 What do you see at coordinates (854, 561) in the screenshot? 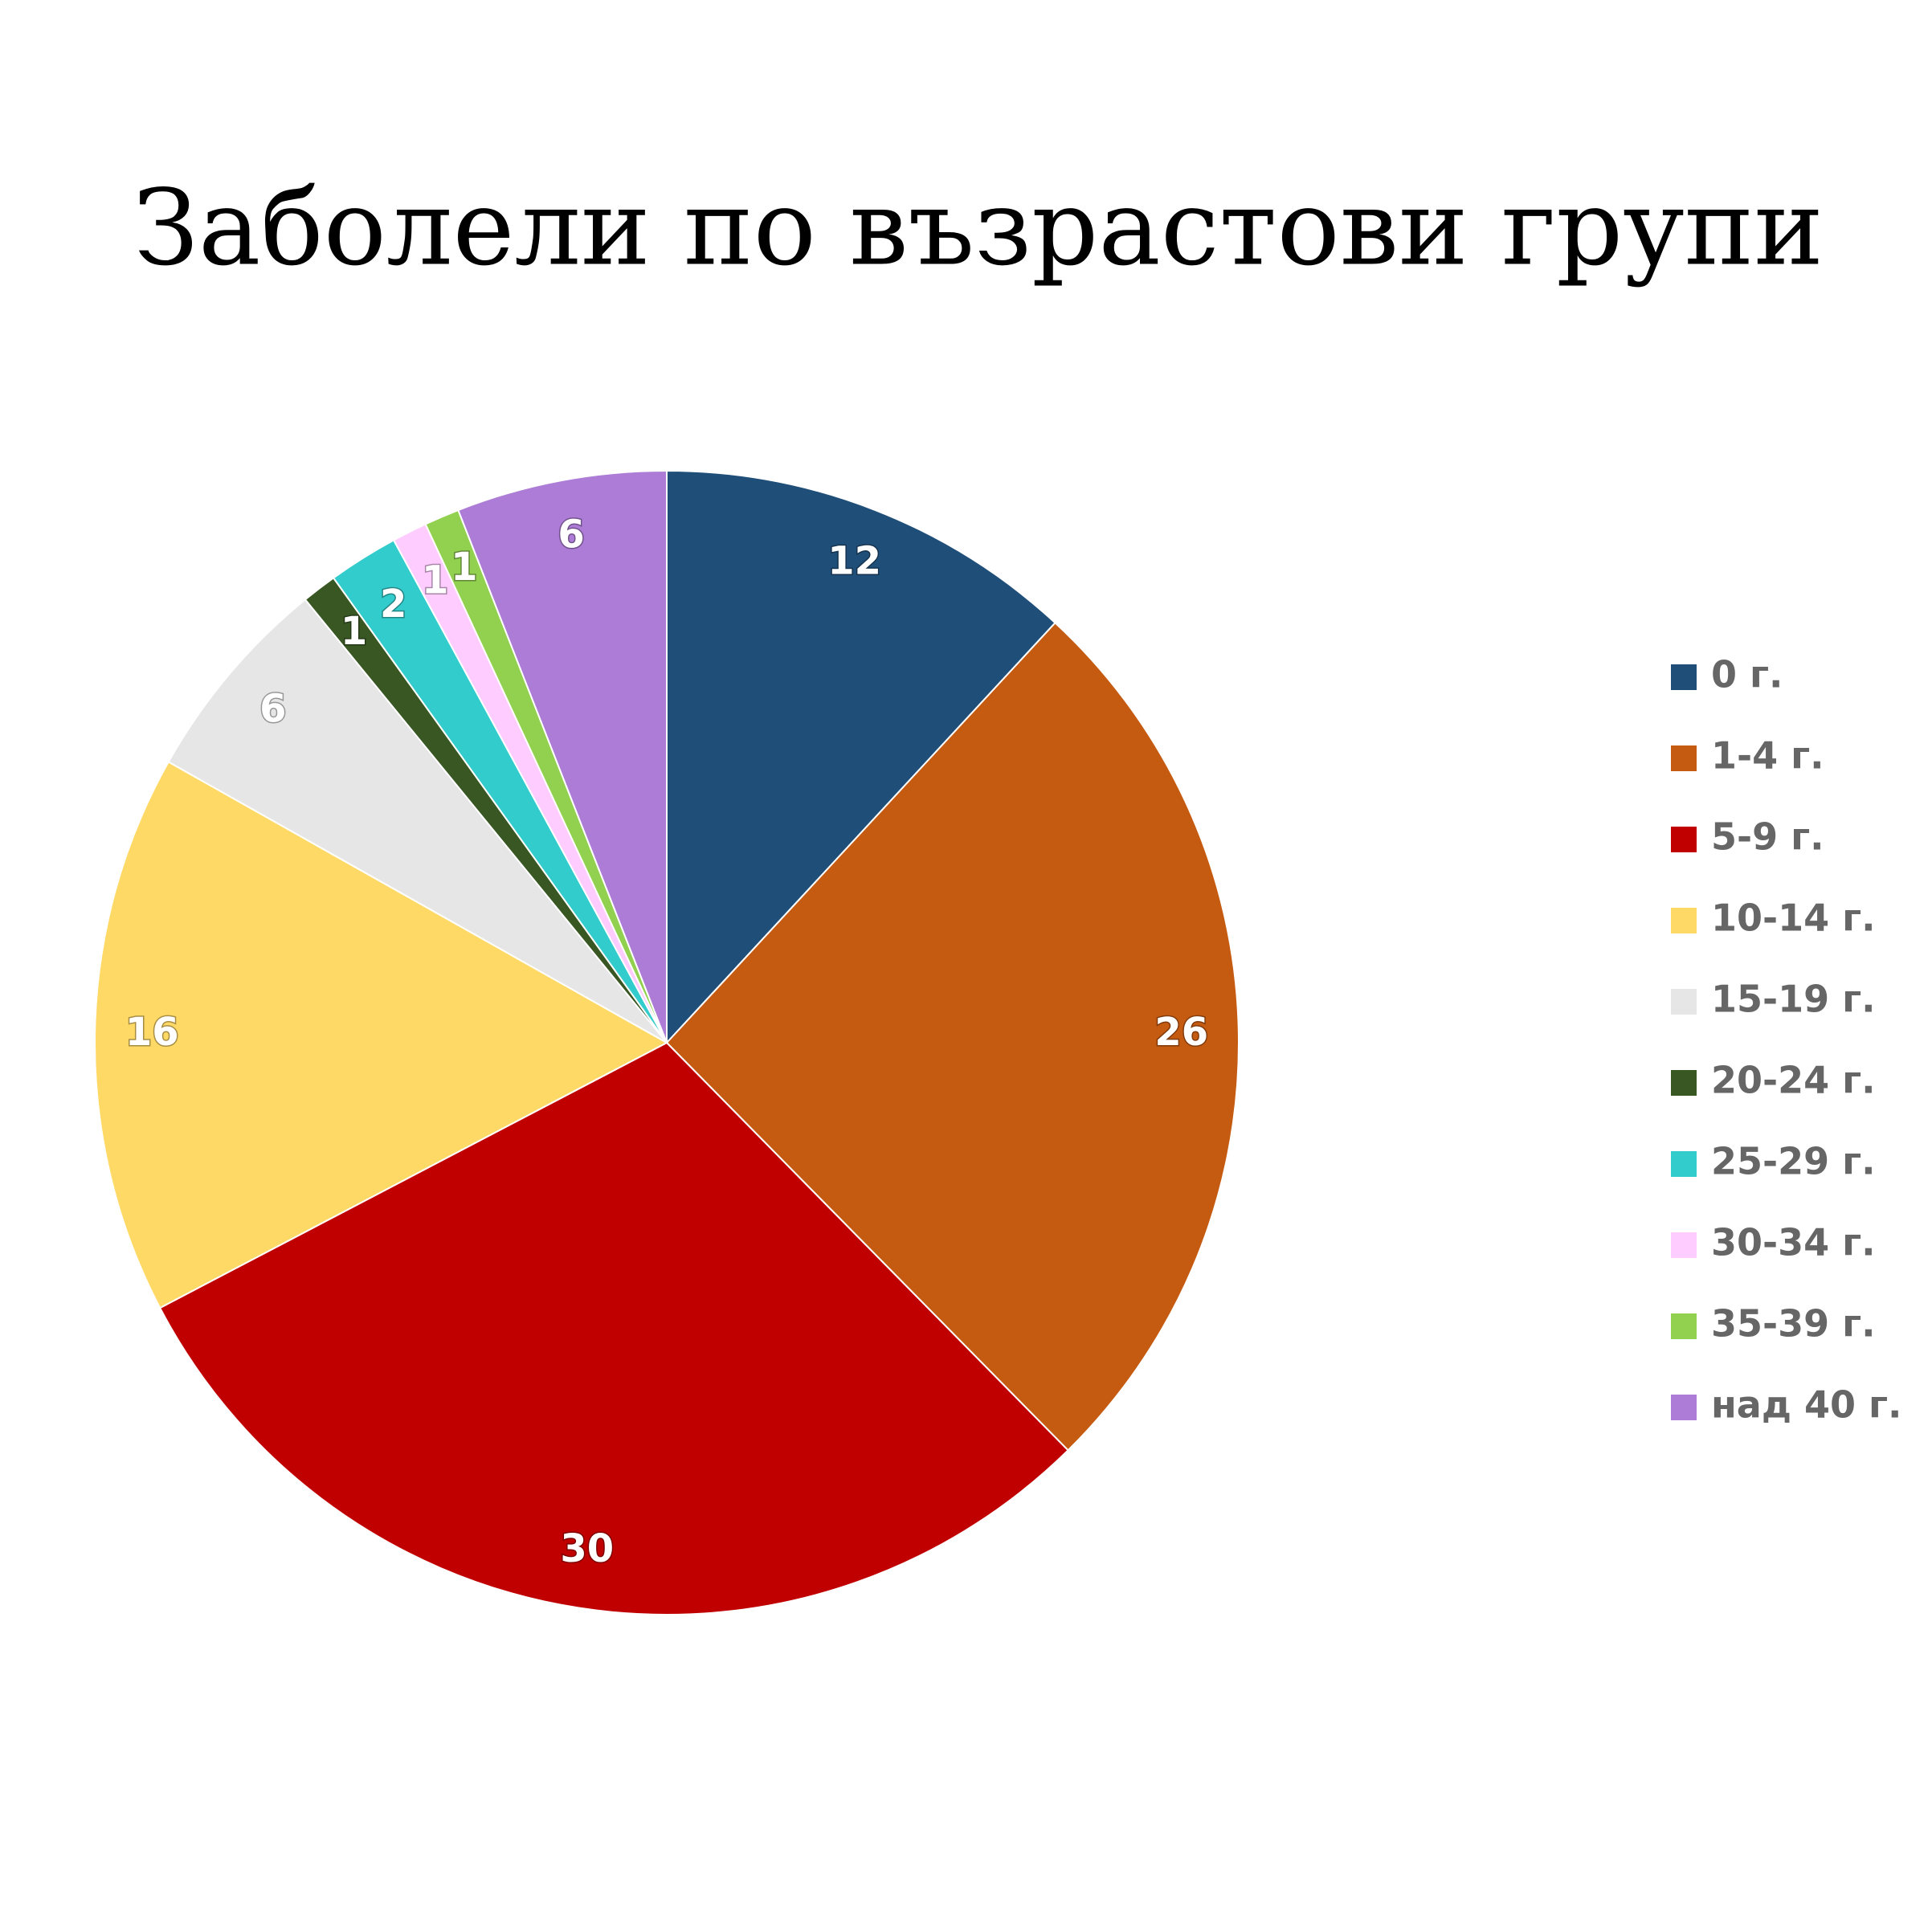
I see `data-label: 12` at bounding box center [854, 561].